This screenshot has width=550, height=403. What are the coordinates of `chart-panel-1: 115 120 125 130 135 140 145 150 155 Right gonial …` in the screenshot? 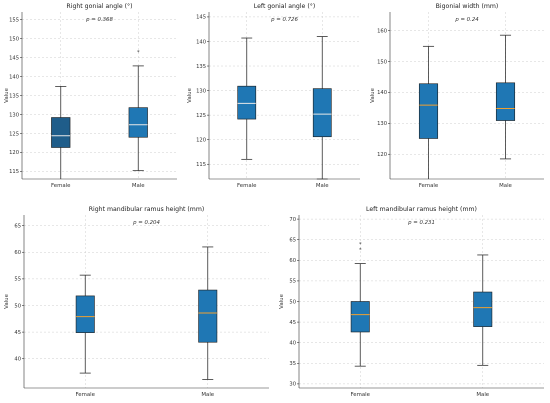 It's located at (90, 95).